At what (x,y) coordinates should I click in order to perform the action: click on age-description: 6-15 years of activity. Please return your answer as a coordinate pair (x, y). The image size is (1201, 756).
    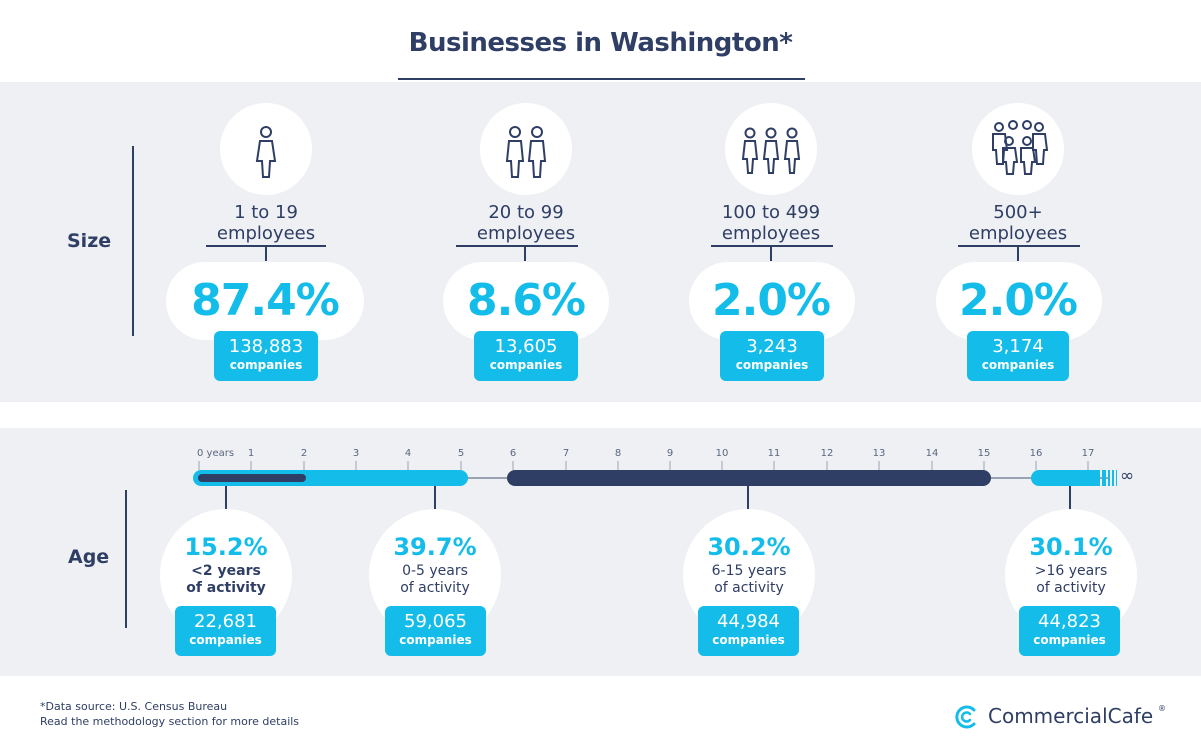
    Looking at the image, I should click on (749, 580).